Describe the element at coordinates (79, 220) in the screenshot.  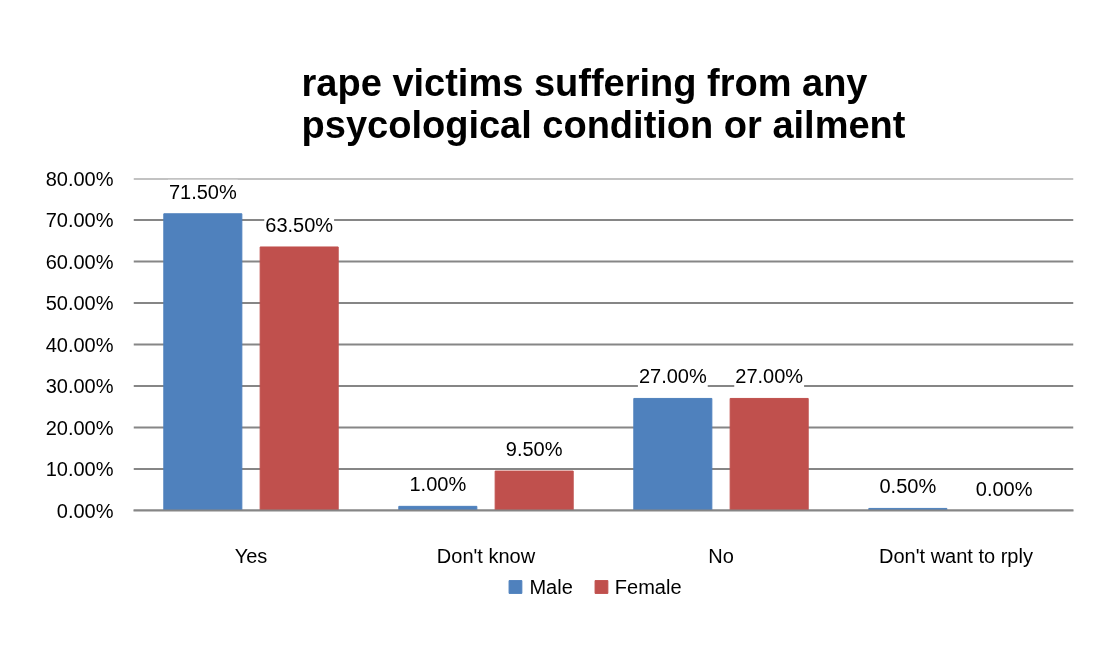
I see `y-tick-label: 70.00%` at that location.